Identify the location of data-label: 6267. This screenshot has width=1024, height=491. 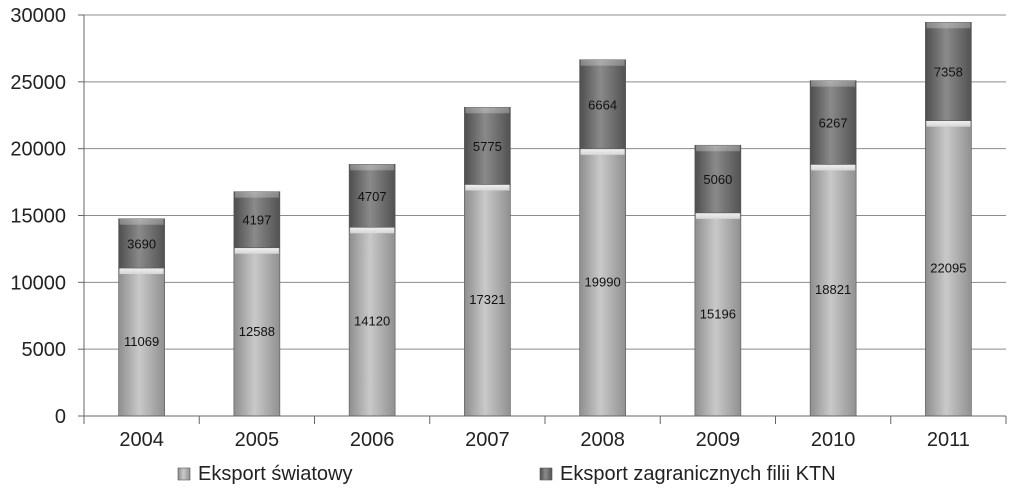
(833, 123).